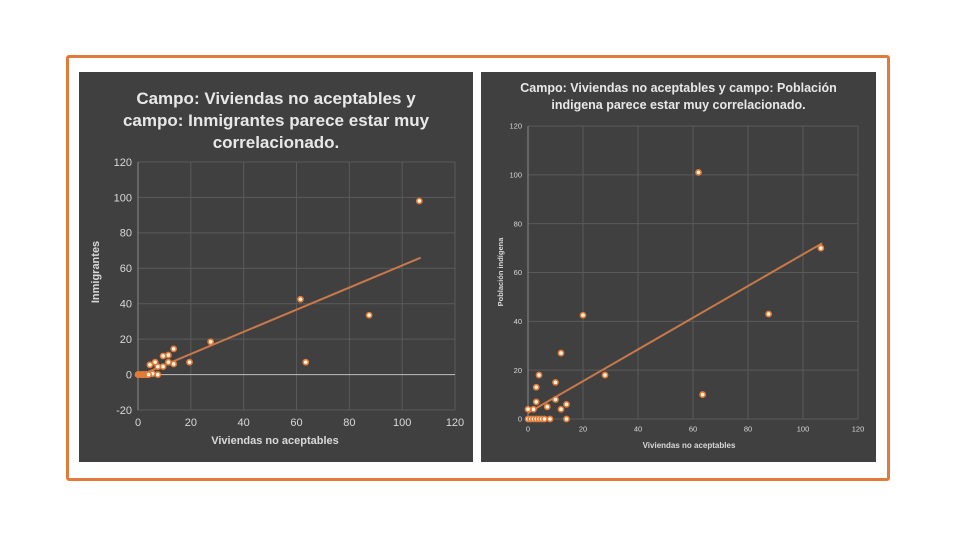 The width and height of the screenshot is (960, 540). I want to click on y-axis-title: Inmigrantes, so click(96, 272).